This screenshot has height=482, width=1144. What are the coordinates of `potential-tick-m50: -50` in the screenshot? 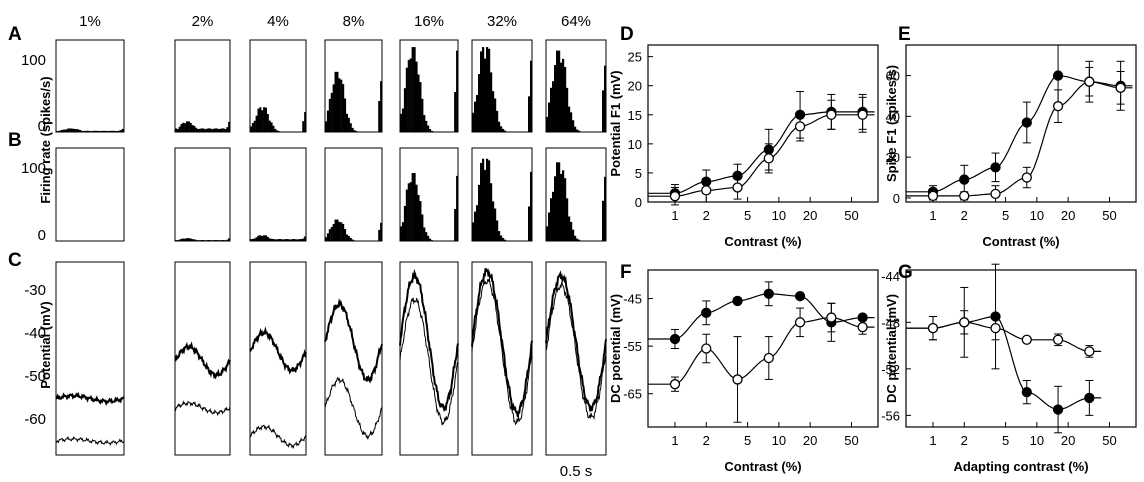 It's located at (35, 376).